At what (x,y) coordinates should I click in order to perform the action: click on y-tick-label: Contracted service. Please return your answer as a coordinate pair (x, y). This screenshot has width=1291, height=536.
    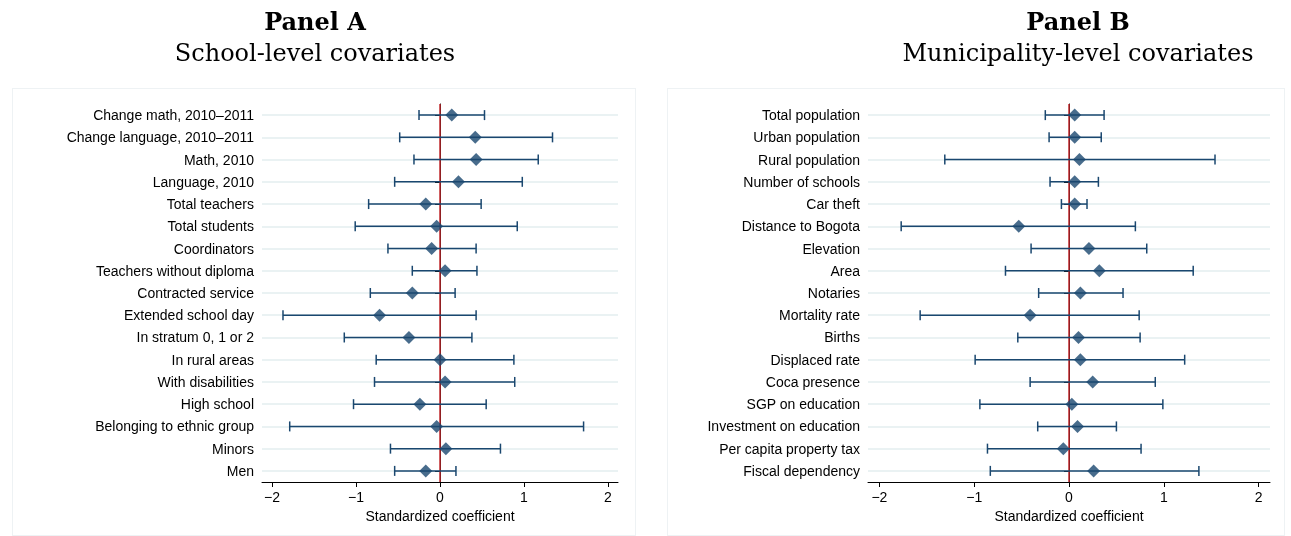
    Looking at the image, I should click on (196, 293).